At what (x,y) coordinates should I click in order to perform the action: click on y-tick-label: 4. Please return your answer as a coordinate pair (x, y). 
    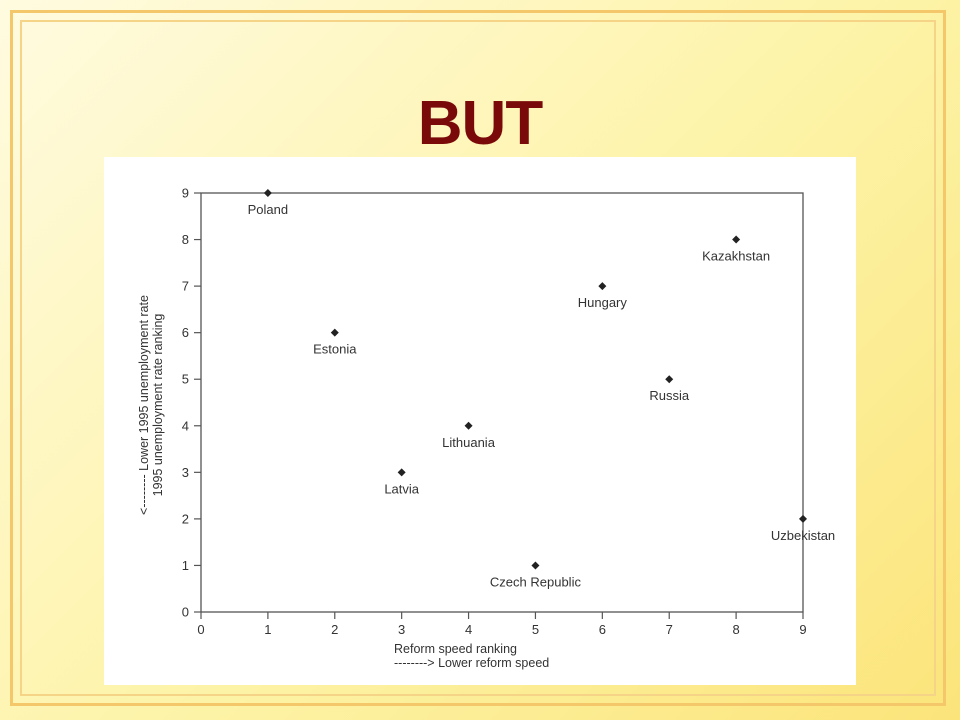
    Looking at the image, I should click on (185, 425).